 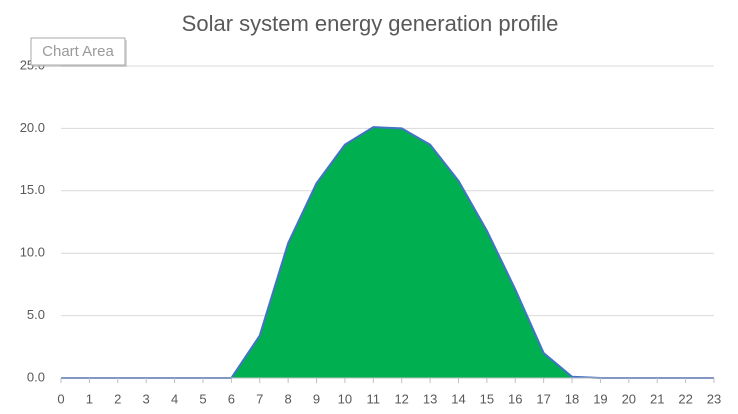 What do you see at coordinates (117, 398) in the screenshot?
I see `x-tick-label: 2` at bounding box center [117, 398].